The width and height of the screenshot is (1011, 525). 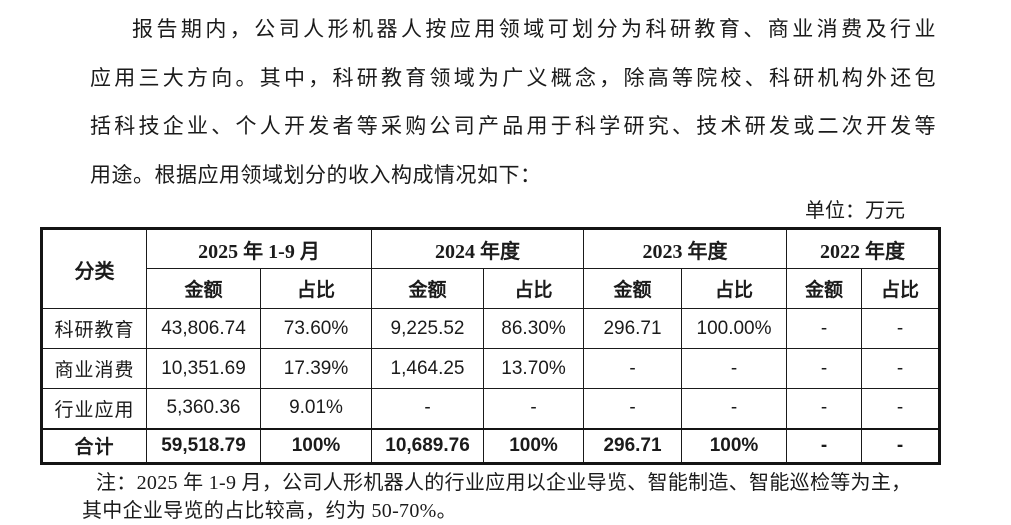 What do you see at coordinates (316, 174) in the screenshot?
I see `paragraph-line: 用途。根据应用领域划分的收入构成情况如下：` at bounding box center [316, 174].